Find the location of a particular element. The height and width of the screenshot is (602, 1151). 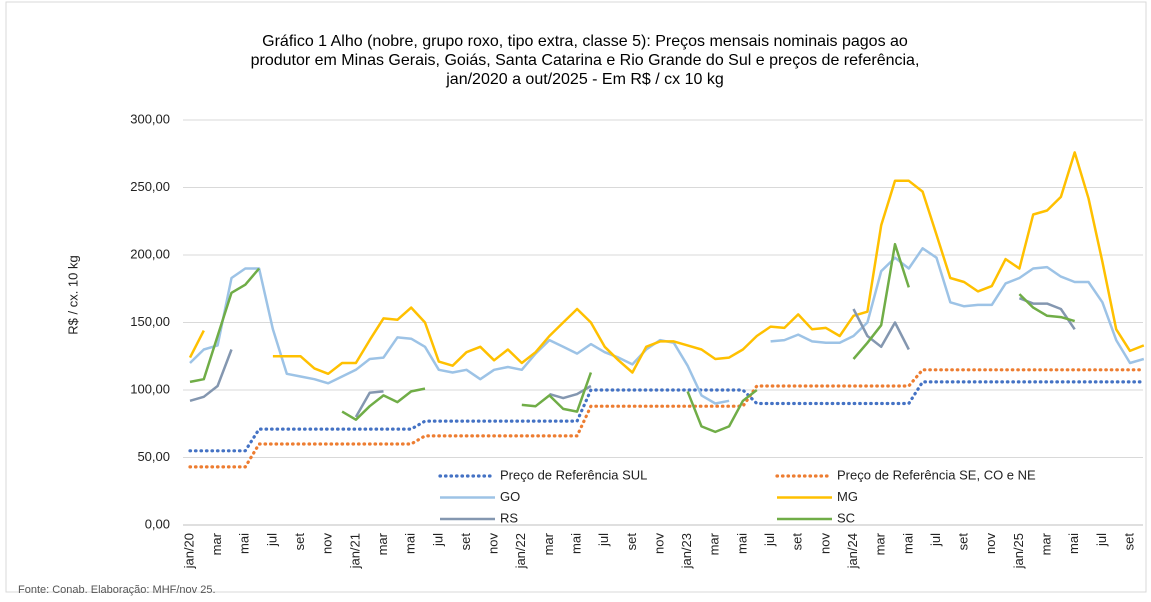

x-tick-label: jan/21 is located at coordinates (354, 551).